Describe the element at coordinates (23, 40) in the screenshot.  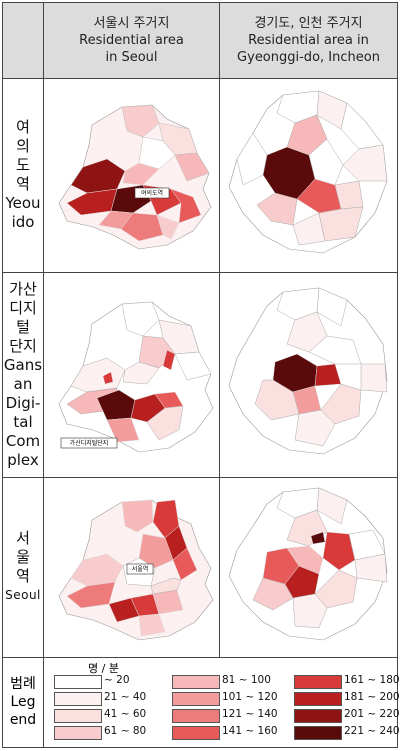
I see `header-corner-cell` at that location.